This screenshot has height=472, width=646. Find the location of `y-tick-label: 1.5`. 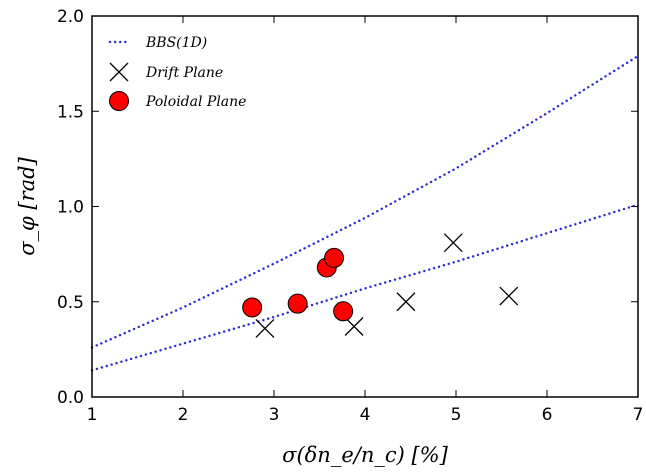

y-tick-label: 1.5 is located at coordinates (70, 112).